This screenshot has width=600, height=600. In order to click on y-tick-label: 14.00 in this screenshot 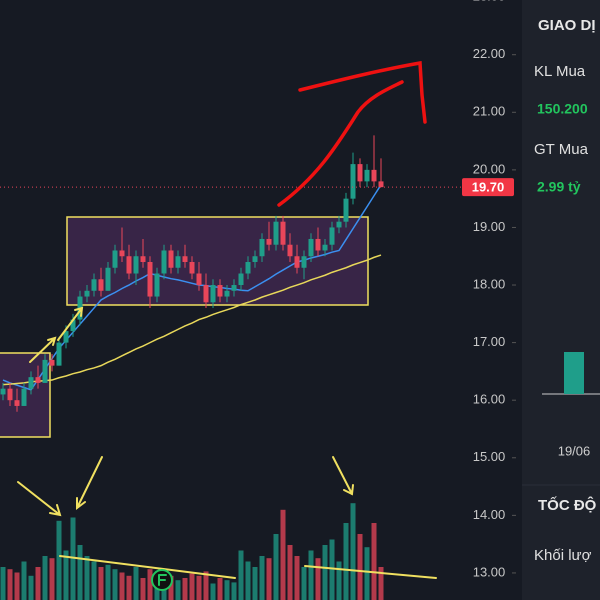, I will do `click(489, 514)`.